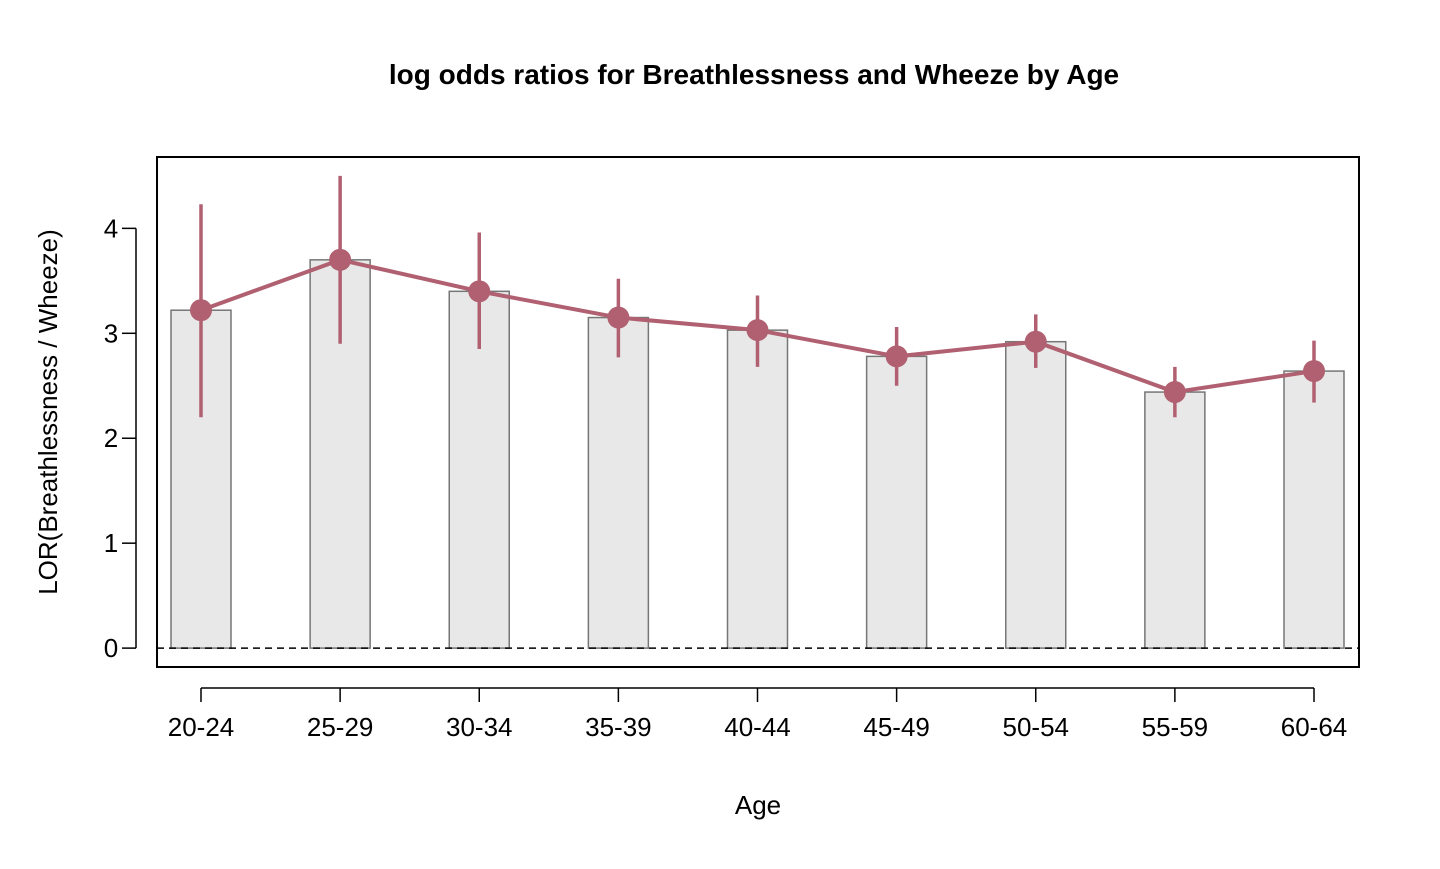 The image size is (1440, 869). I want to click on x-tick-label-45-49: 45-49, so click(896, 727).